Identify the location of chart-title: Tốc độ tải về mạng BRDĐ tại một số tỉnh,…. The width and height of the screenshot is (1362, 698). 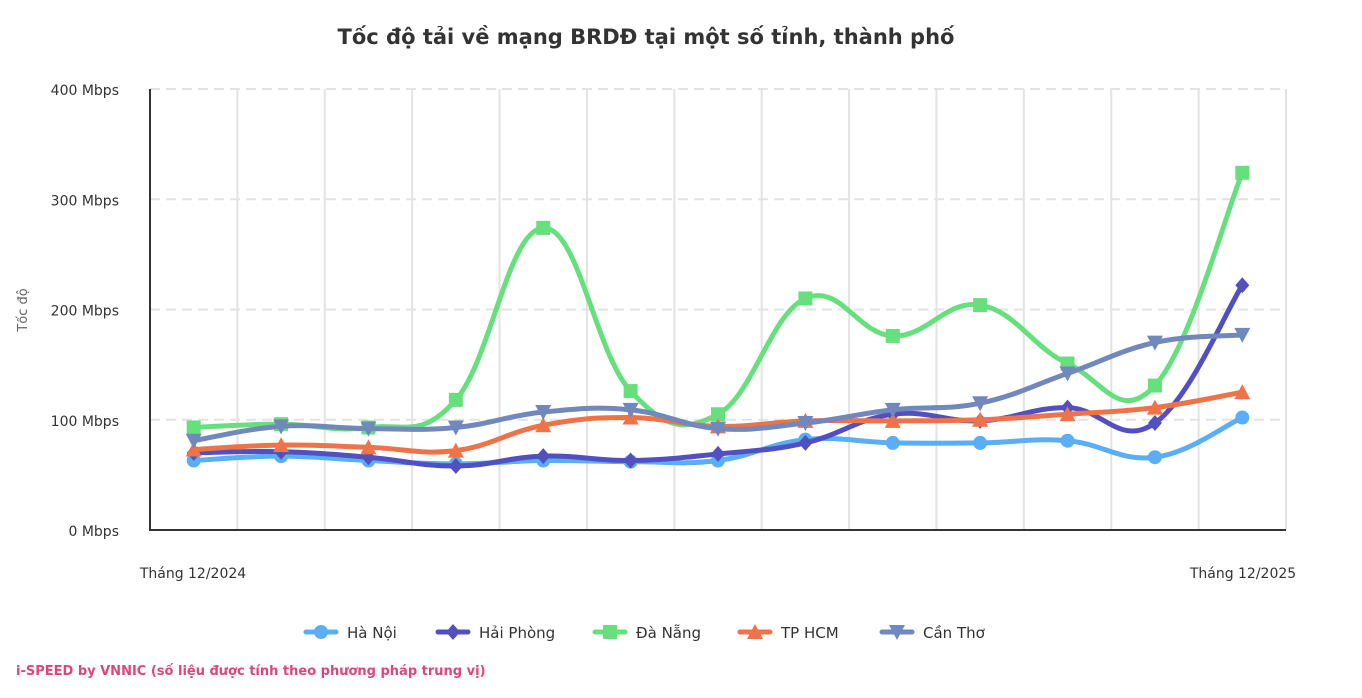
(646, 37).